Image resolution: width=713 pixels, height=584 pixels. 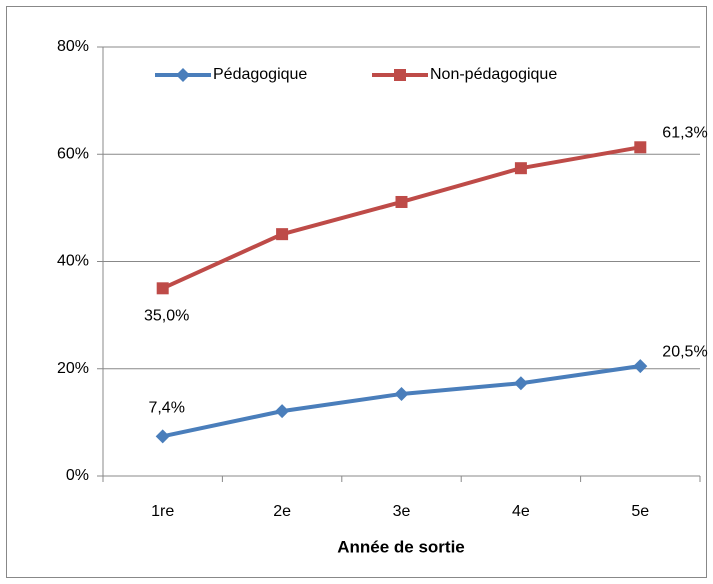 I want to click on y-tick-label: 40%, so click(x=73, y=261).